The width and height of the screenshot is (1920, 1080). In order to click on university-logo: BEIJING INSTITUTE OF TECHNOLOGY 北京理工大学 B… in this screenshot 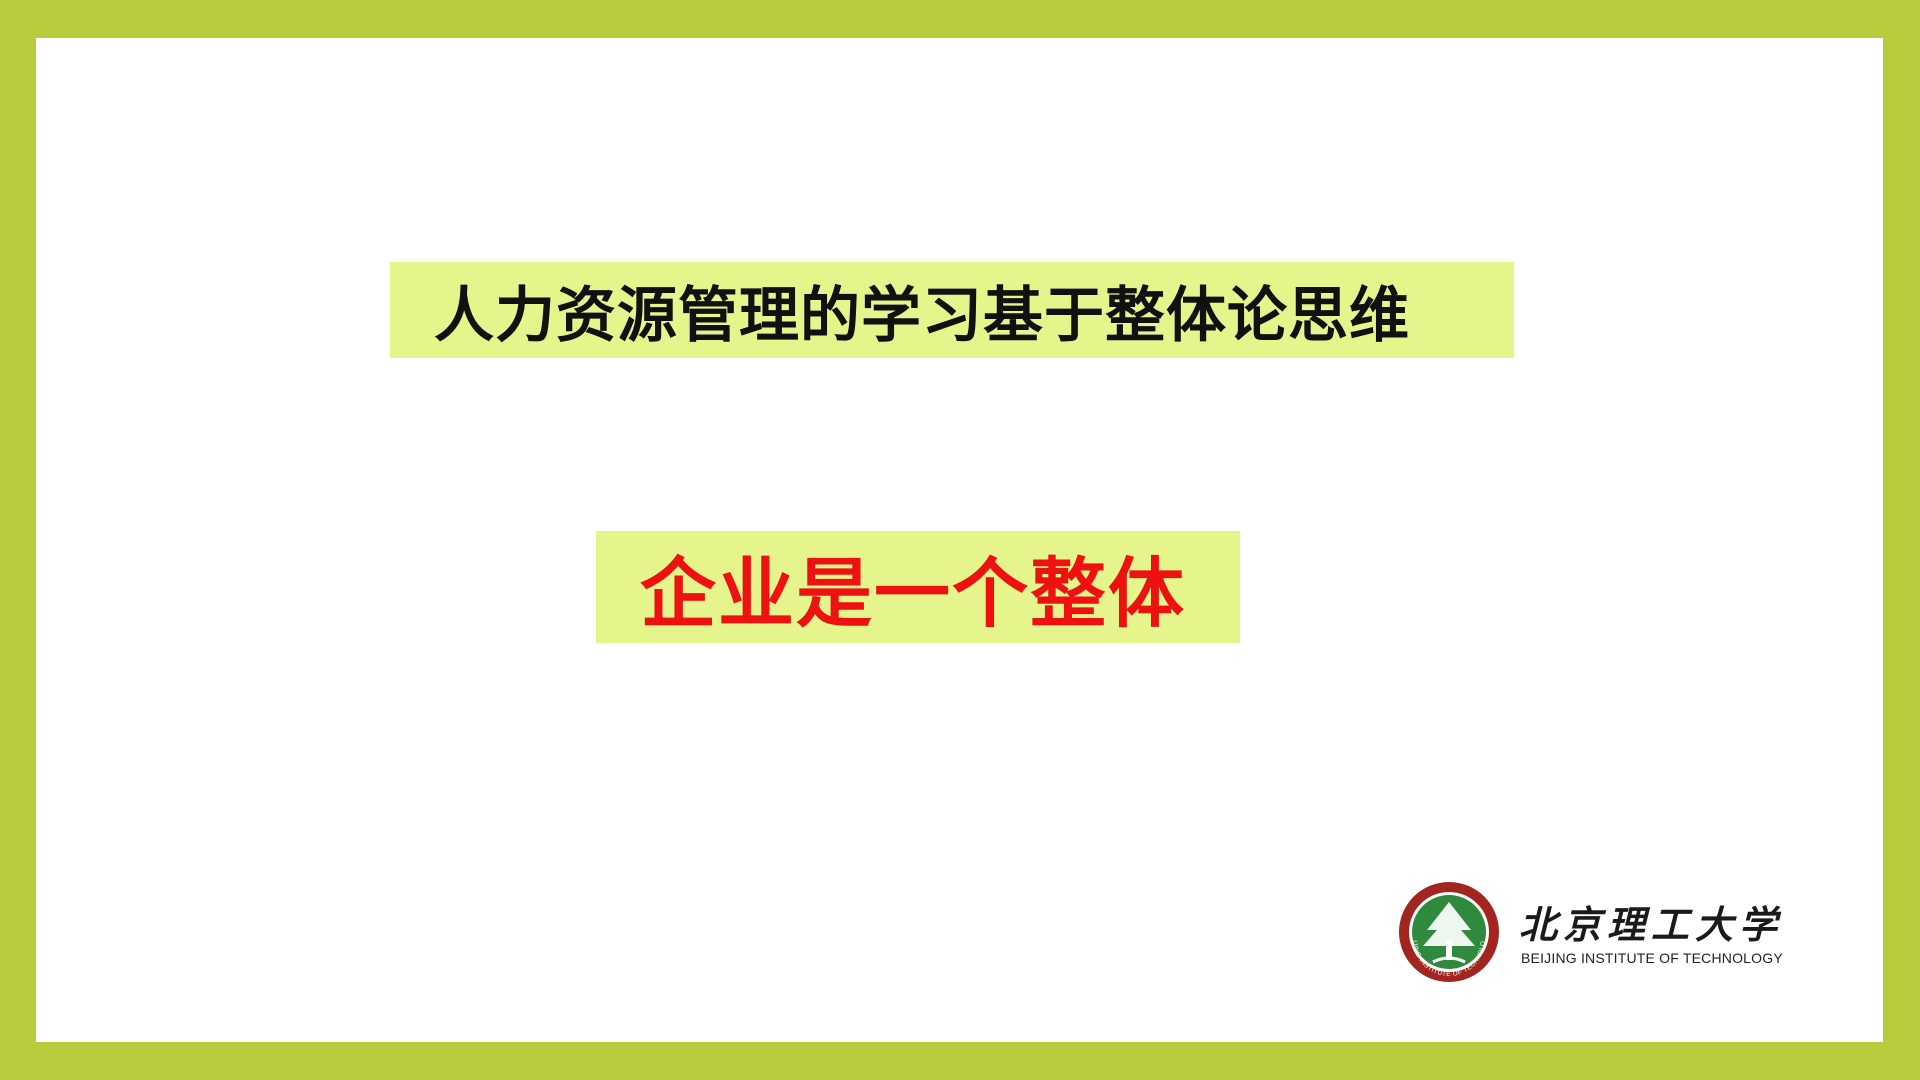, I will do `click(1607, 933)`.